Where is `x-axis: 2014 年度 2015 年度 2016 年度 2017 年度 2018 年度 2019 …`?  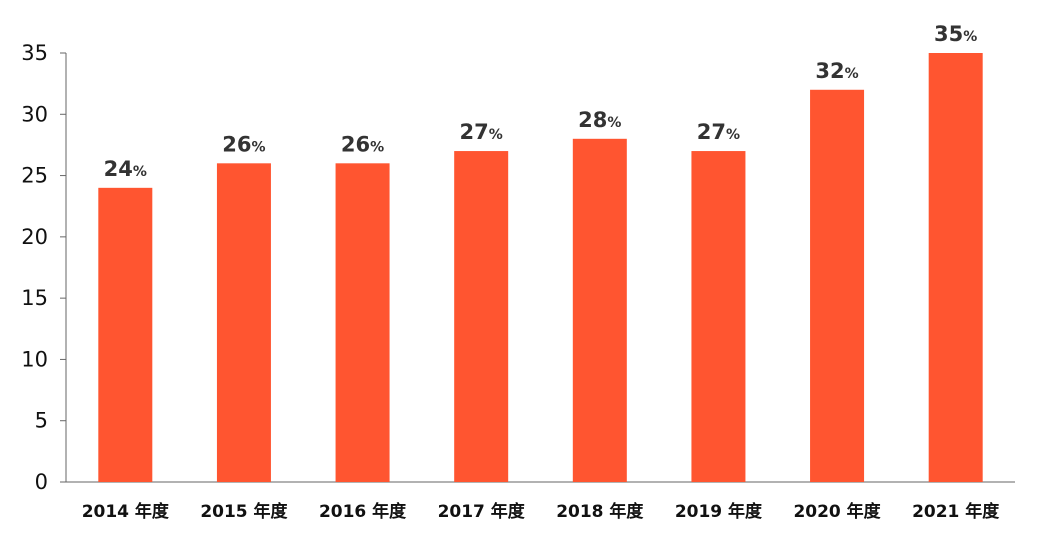 x-axis: 2014 年度 2015 年度 2016 年度 2017 年度 2018 年度 2019 … is located at coordinates (540, 501).